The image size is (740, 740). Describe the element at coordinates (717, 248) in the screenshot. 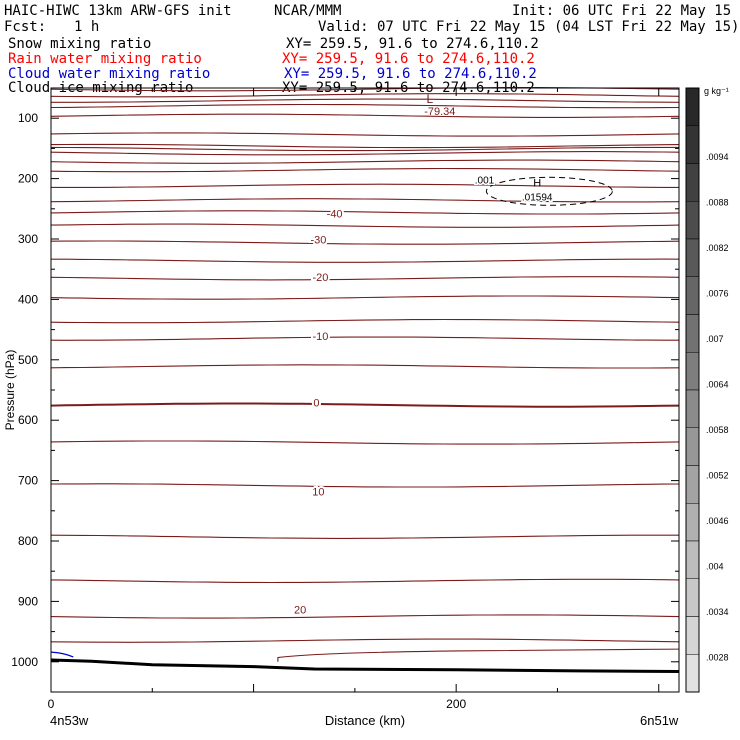

I see `colorbar-label: .0082` at that location.